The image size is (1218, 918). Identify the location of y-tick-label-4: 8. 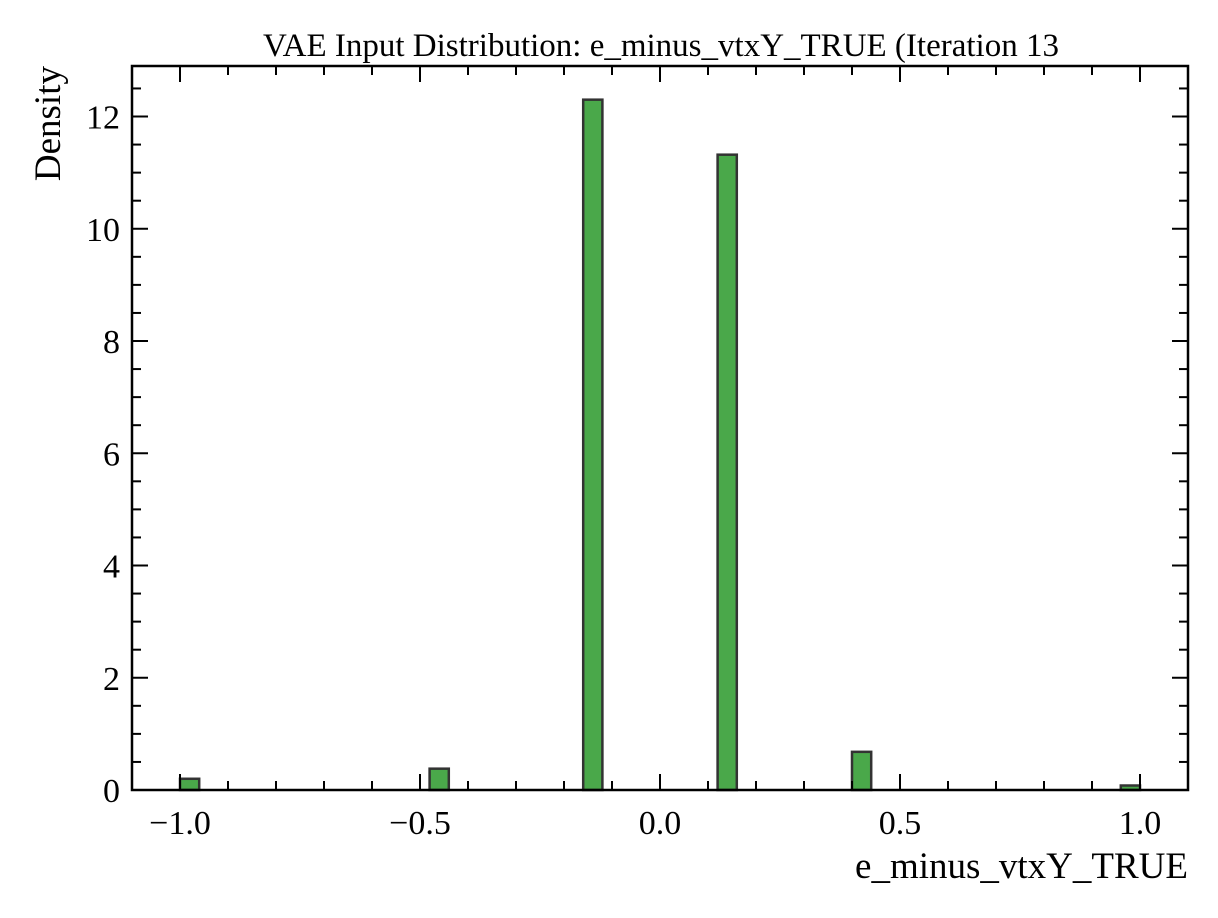
(111, 342).